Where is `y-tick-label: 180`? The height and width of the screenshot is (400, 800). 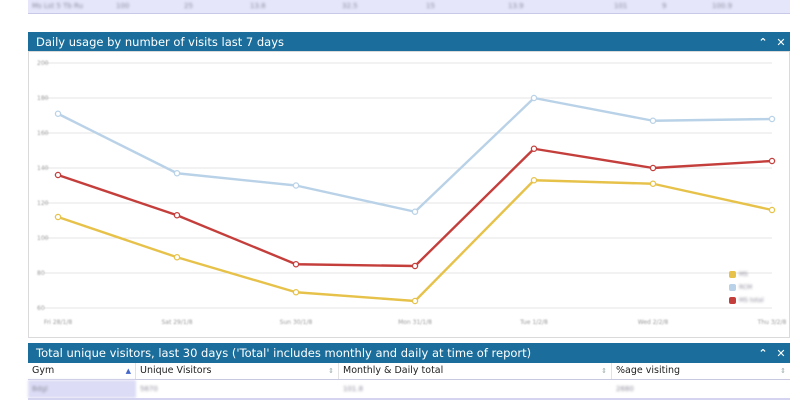 y-tick-label: 180 is located at coordinates (43, 98).